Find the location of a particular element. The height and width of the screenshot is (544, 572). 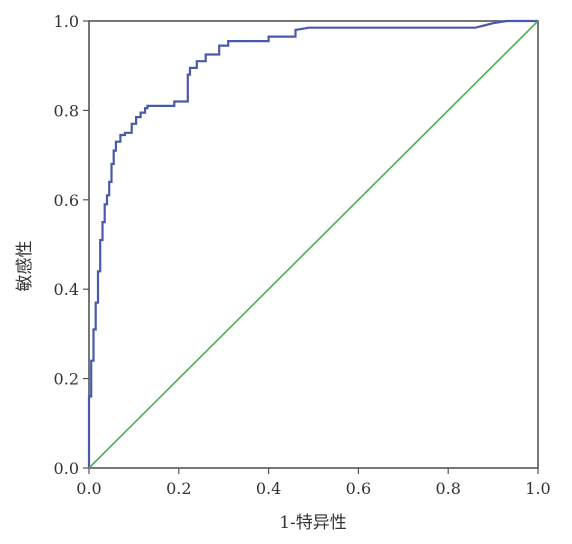

y-axis-title: 敏感性 is located at coordinates (25, 266).